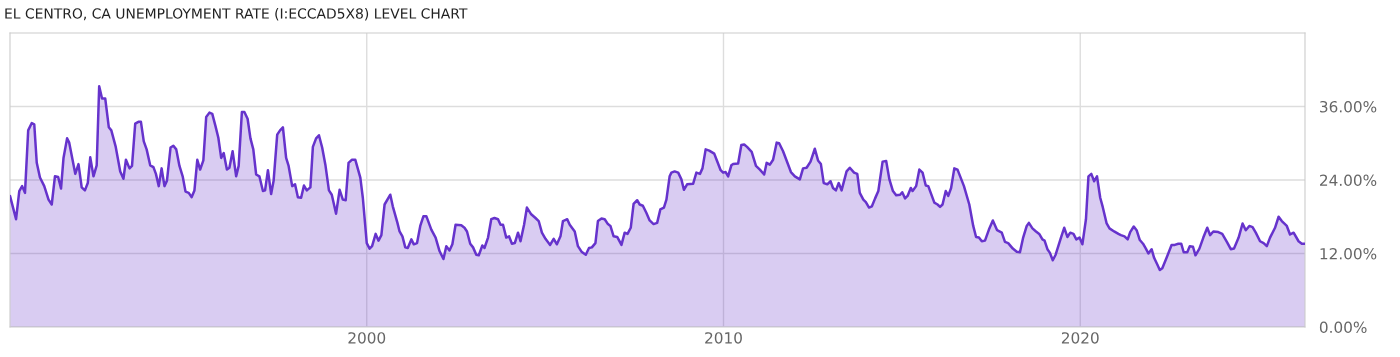 The height and width of the screenshot is (357, 1400). What do you see at coordinates (1080, 338) in the screenshot?
I see `x-tick-label: 2020` at bounding box center [1080, 338].